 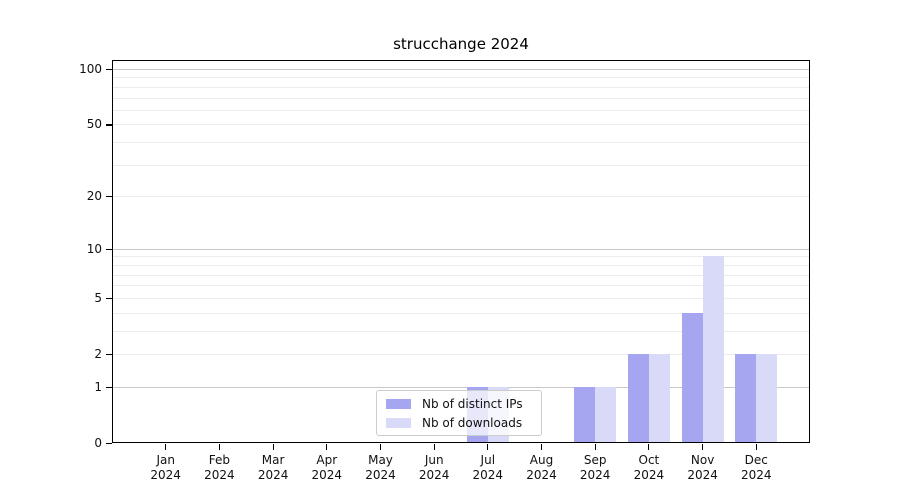 What do you see at coordinates (461, 44) in the screenshot?
I see `chart-title: strucchange 2024` at bounding box center [461, 44].